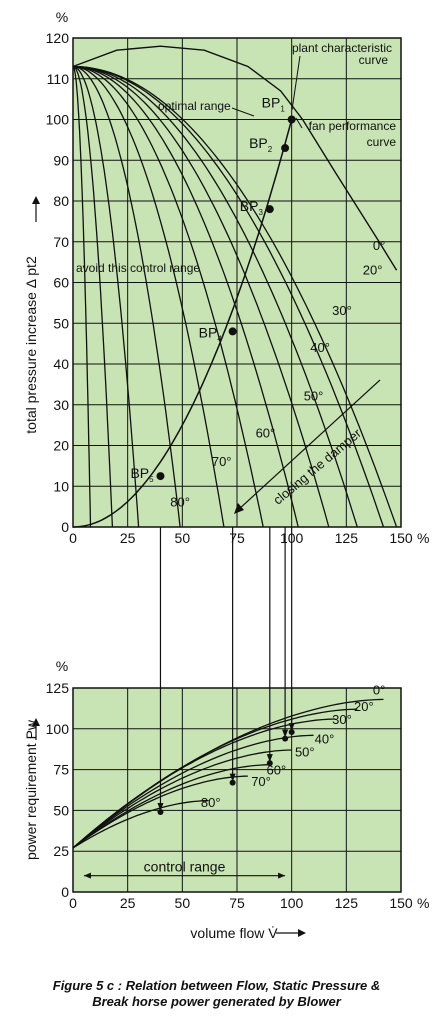 This screenshot has height=1024, width=433. What do you see at coordinates (61, 283) in the screenshot?
I see `pressure-y-tick-label: 60` at bounding box center [61, 283].